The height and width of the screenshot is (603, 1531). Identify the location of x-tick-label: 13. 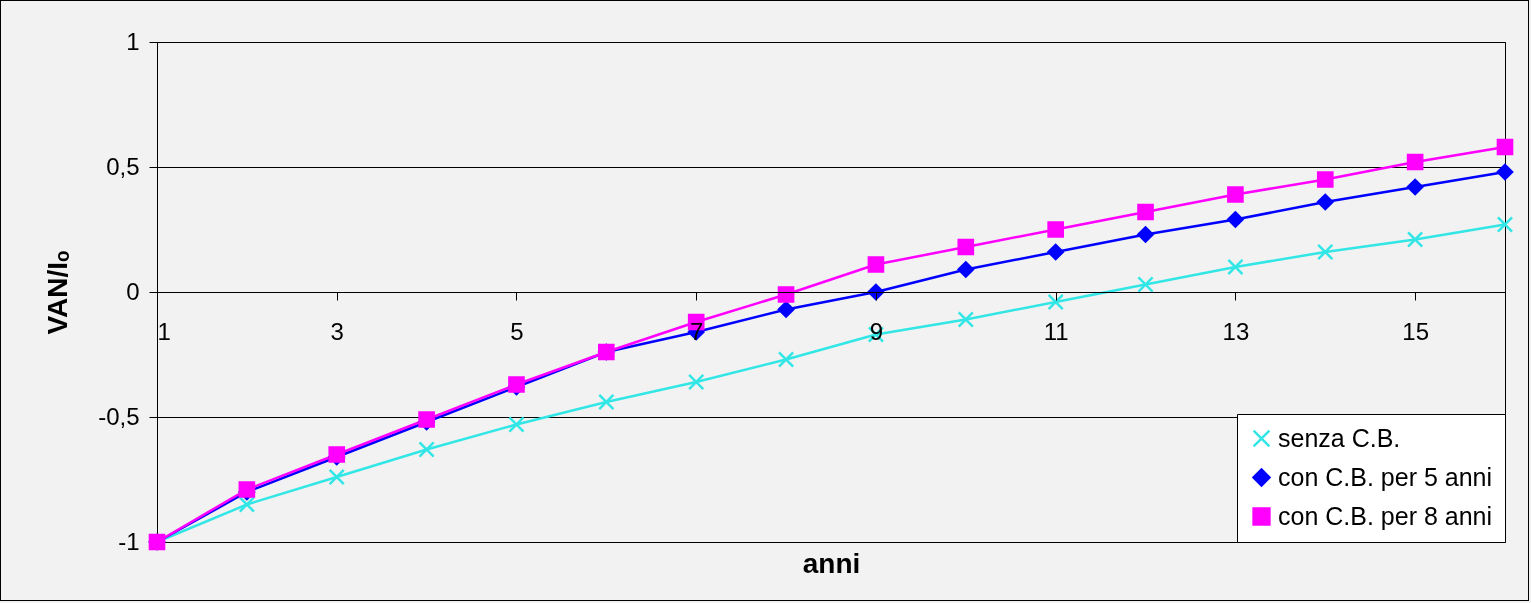
(1236, 331).